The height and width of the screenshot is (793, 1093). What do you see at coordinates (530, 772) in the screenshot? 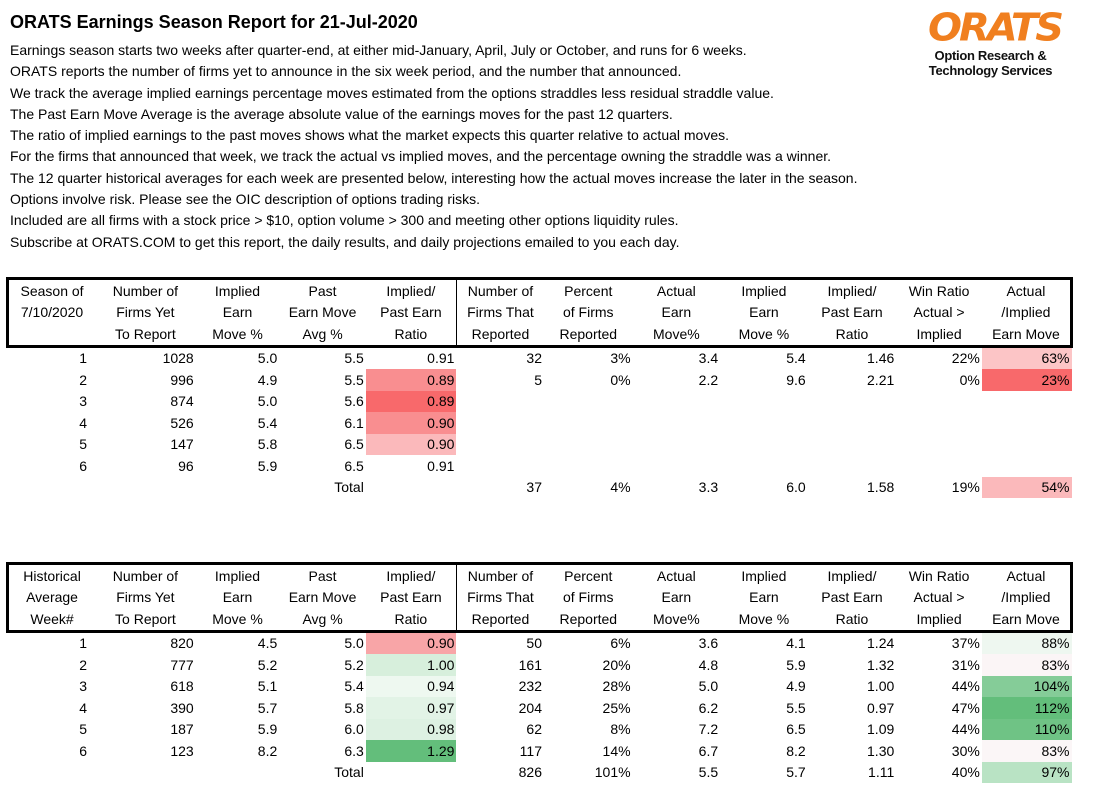
I see `table-cell: 826` at bounding box center [530, 772].